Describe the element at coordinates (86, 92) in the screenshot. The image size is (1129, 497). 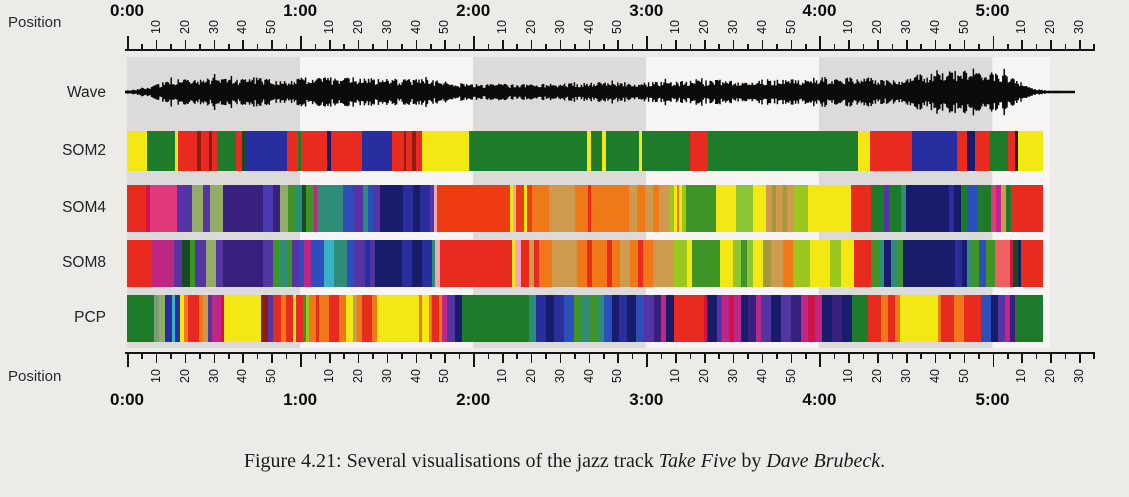
I see `row-label-wave: Wave` at that location.